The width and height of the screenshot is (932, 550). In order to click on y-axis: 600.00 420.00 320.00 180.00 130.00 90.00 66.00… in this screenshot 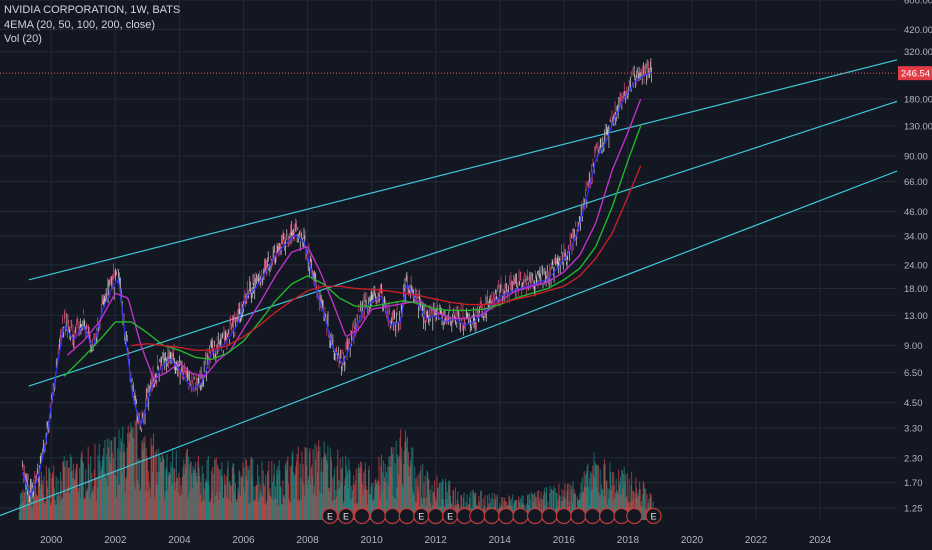, I will do `click(918, 257)`.